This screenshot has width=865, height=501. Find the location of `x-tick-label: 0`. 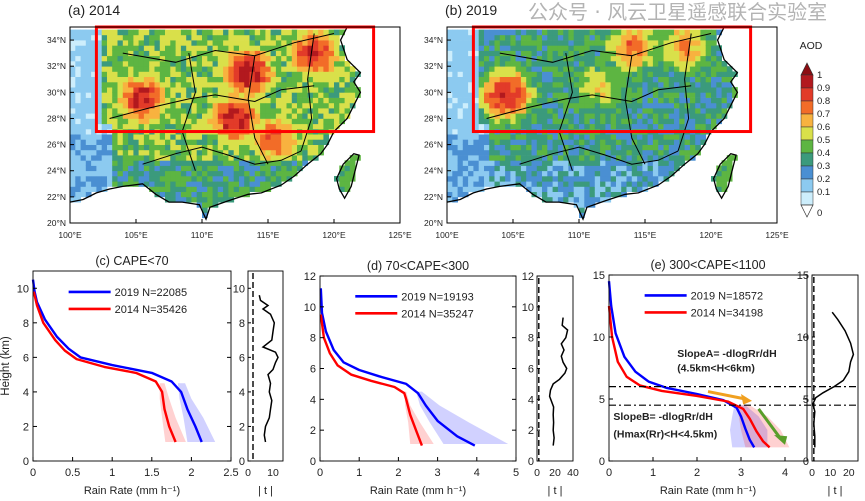

x-tick-label: 0 is located at coordinates (609, 473).